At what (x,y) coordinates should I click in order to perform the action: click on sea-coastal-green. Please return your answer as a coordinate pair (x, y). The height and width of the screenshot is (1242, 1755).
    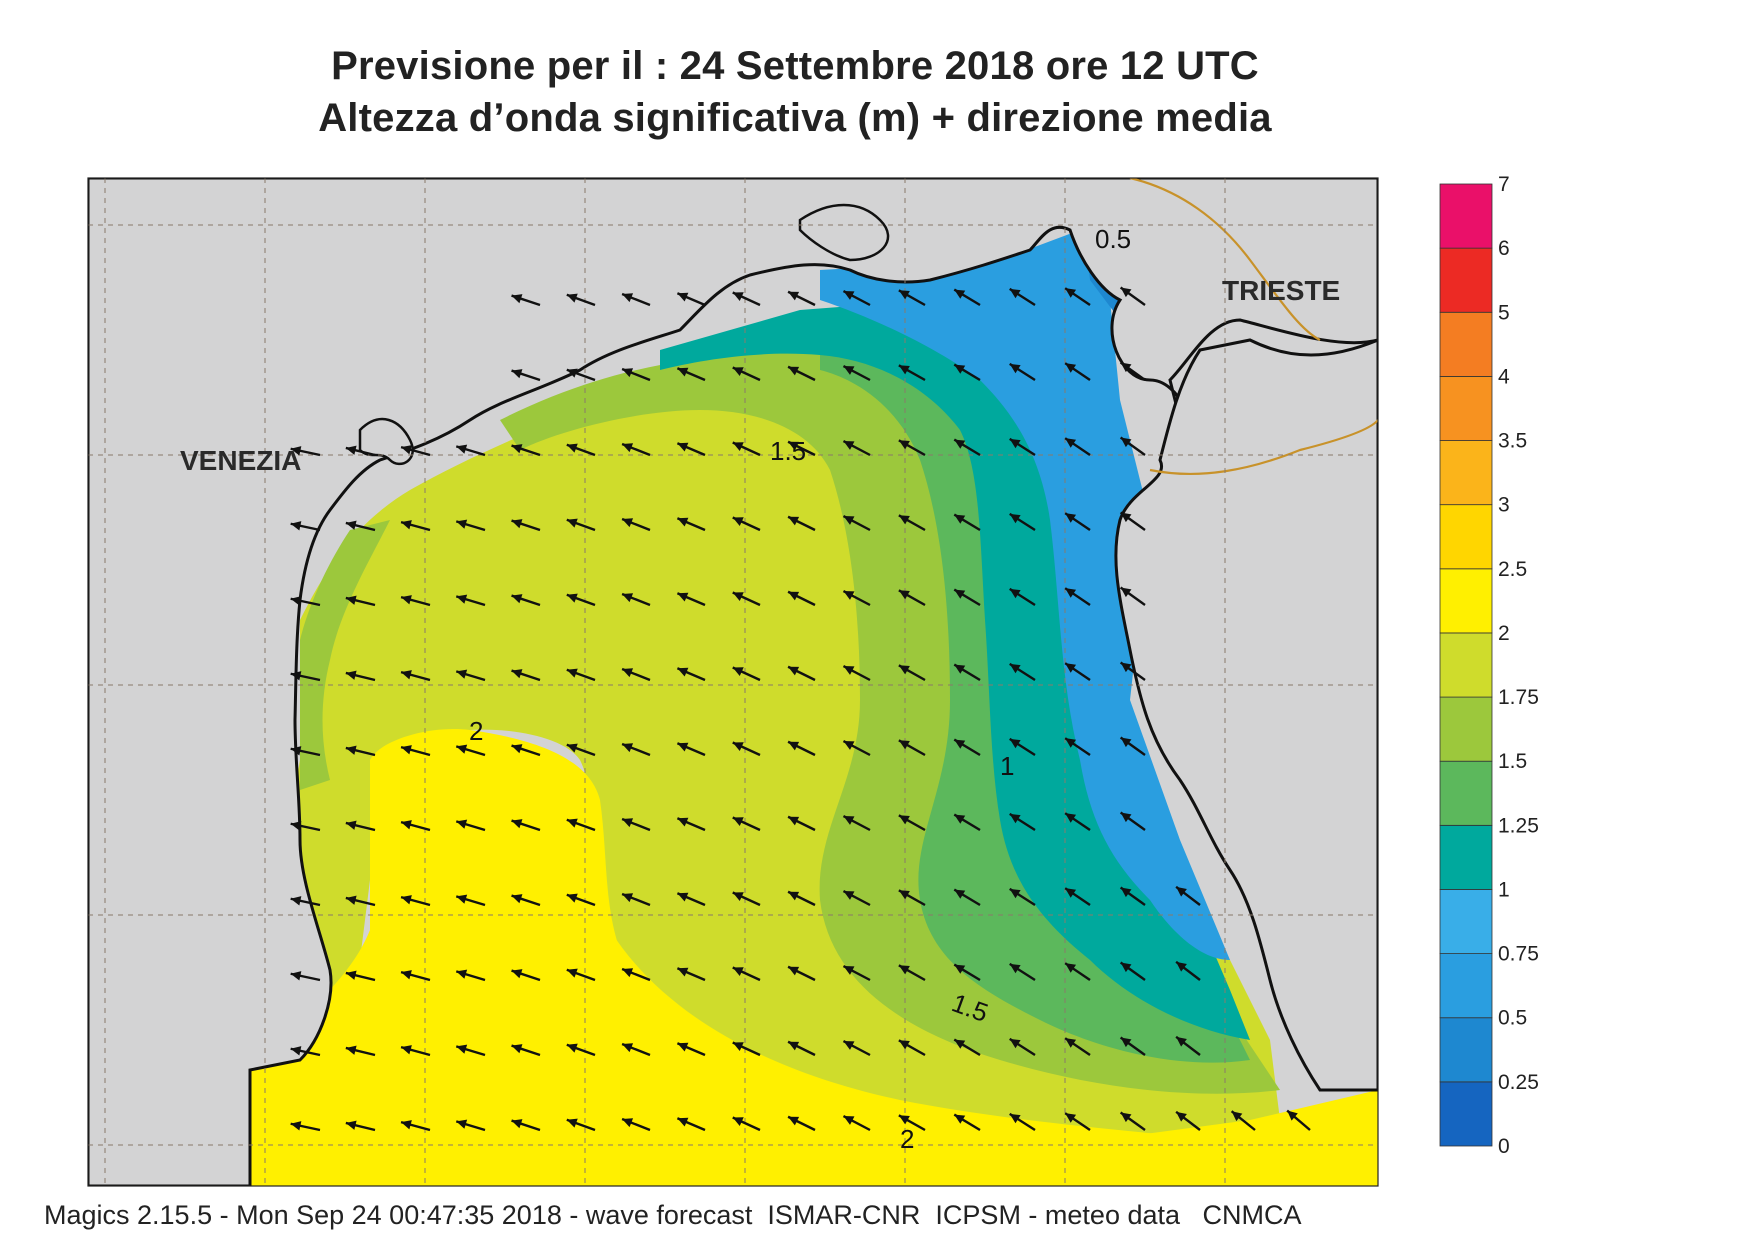
    Looking at the image, I should click on (345, 655).